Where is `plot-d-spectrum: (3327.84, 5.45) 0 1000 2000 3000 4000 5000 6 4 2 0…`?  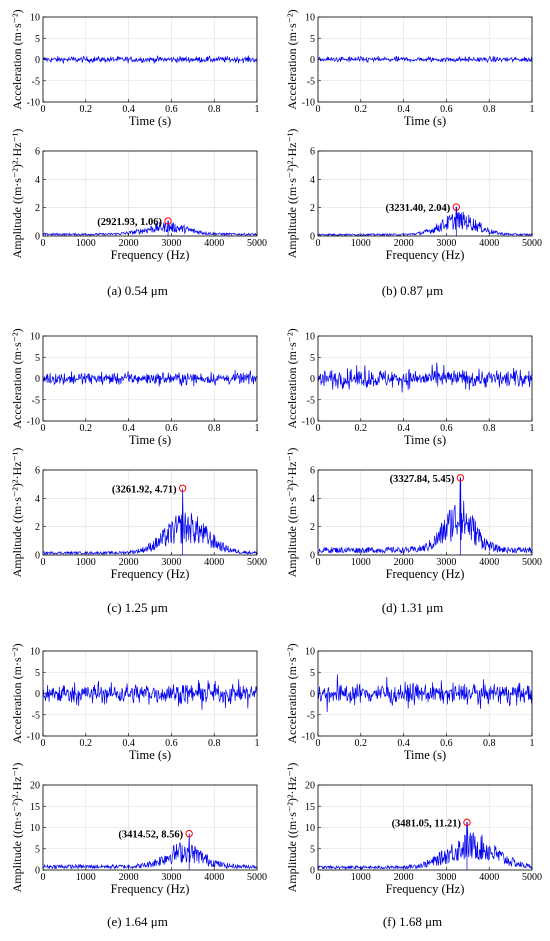
plot-d-spectrum: (3327.84, 5.45) 0 1000 2000 3000 4000 5000 6 4 2 0… is located at coordinates (413, 514).